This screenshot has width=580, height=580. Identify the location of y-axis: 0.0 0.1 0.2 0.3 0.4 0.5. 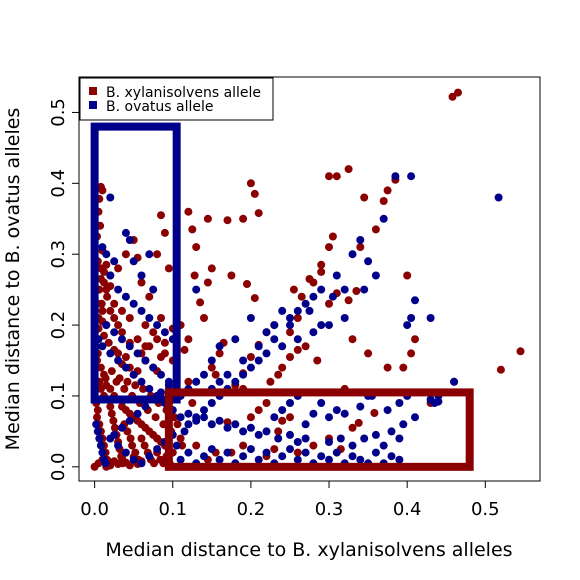
(63, 289).